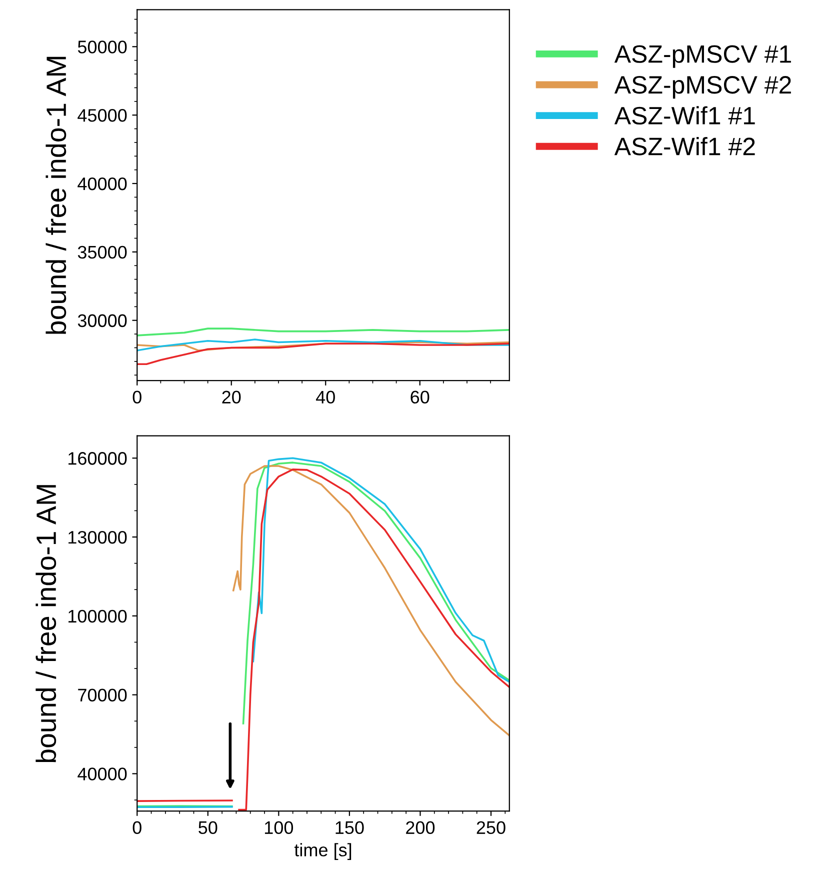 The height and width of the screenshot is (883, 831). I want to click on x-tick-label: 100, so click(279, 827).